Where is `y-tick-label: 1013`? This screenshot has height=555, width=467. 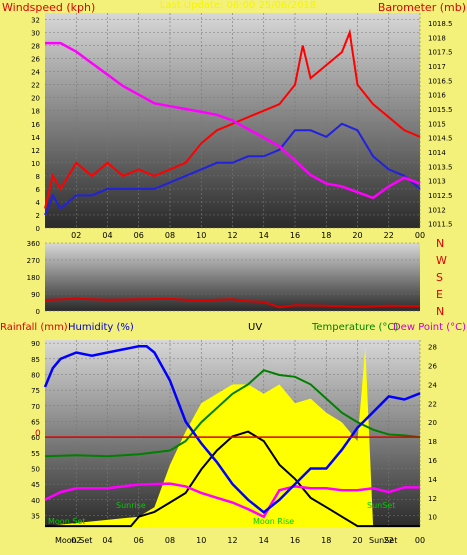
y-tick-label: 1013 is located at coordinates (437, 182).